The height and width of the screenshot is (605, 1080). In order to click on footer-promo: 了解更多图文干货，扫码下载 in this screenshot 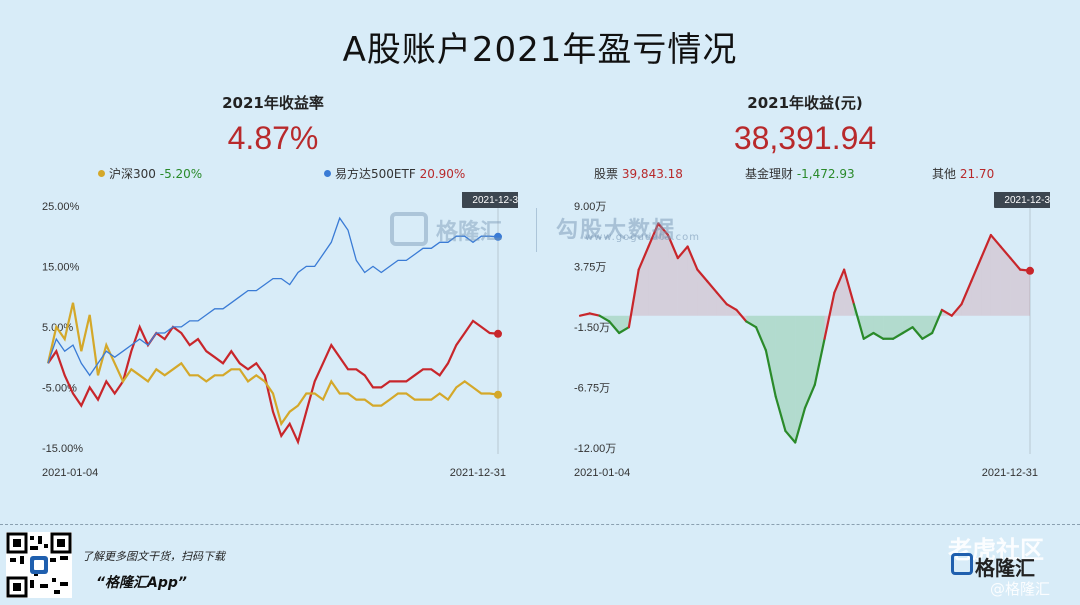, I will do `click(153, 556)`.